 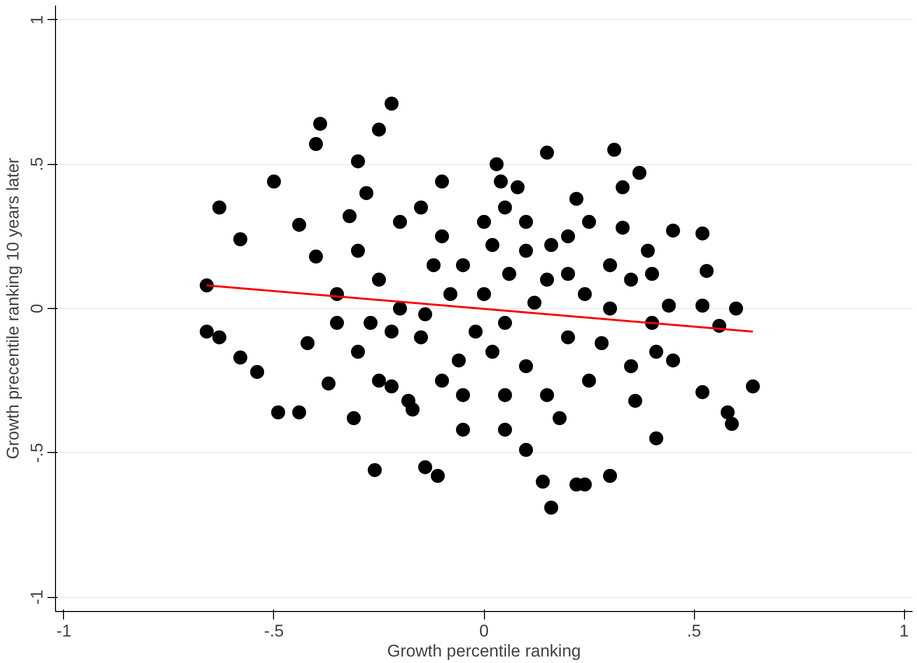 What do you see at coordinates (13, 308) in the screenshot?
I see `y-axis-title: Growth precentile ranking 10 years later` at bounding box center [13, 308].